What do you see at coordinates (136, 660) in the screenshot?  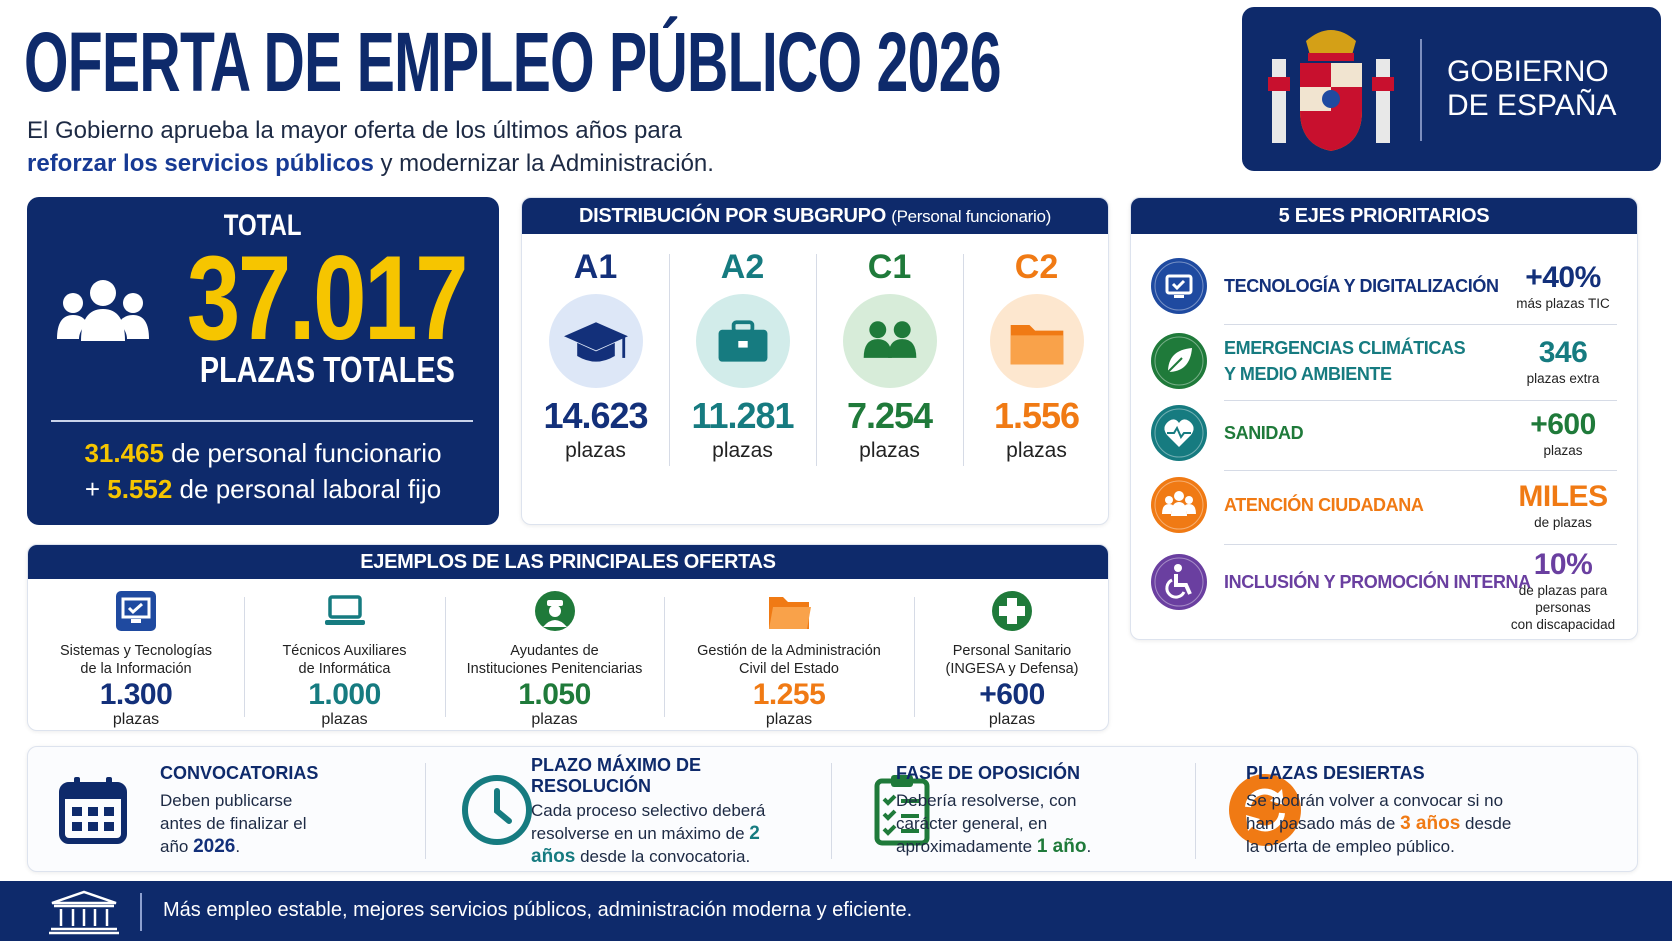 I see `example-label: Sistemas y Tecnologías de la Información` at bounding box center [136, 660].